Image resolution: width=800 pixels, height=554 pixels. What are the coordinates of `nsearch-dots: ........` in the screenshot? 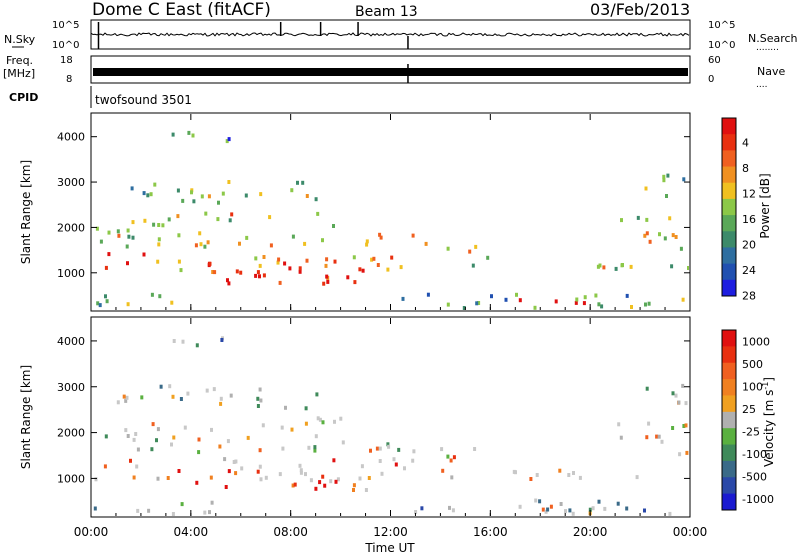 It's located at (767, 48).